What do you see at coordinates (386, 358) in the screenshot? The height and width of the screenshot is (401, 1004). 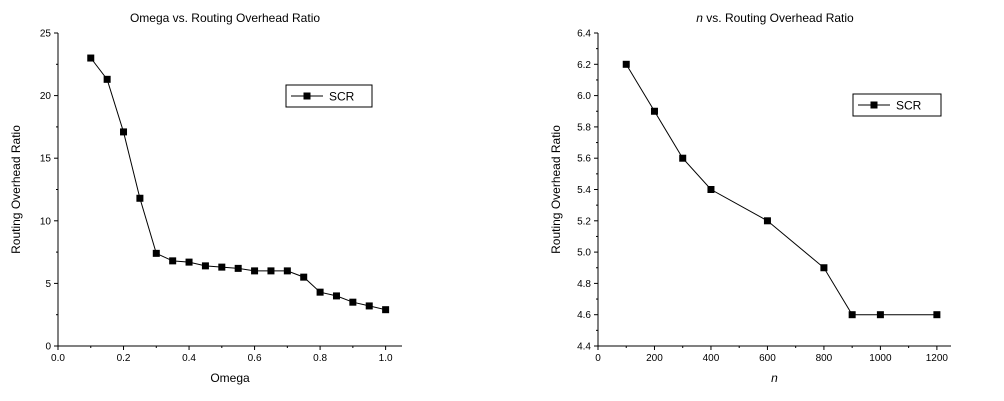 I see `x-tick-label: 1.0` at bounding box center [386, 358].